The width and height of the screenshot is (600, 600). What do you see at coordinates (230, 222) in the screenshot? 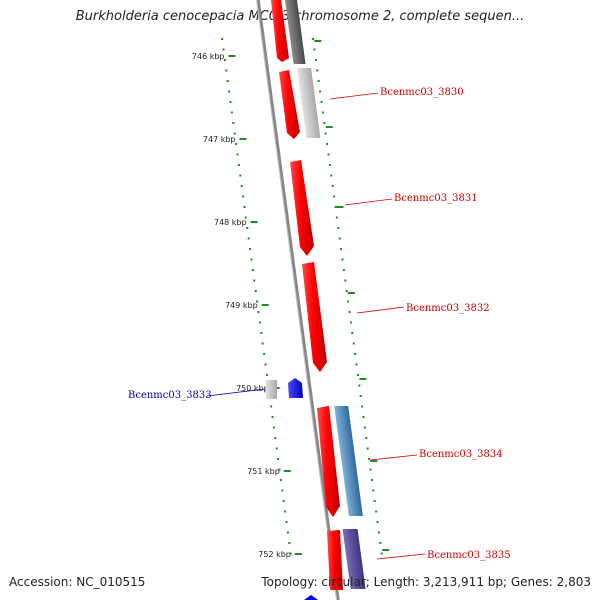
I see `scale-tick-label: 748 kbp` at bounding box center [230, 222].